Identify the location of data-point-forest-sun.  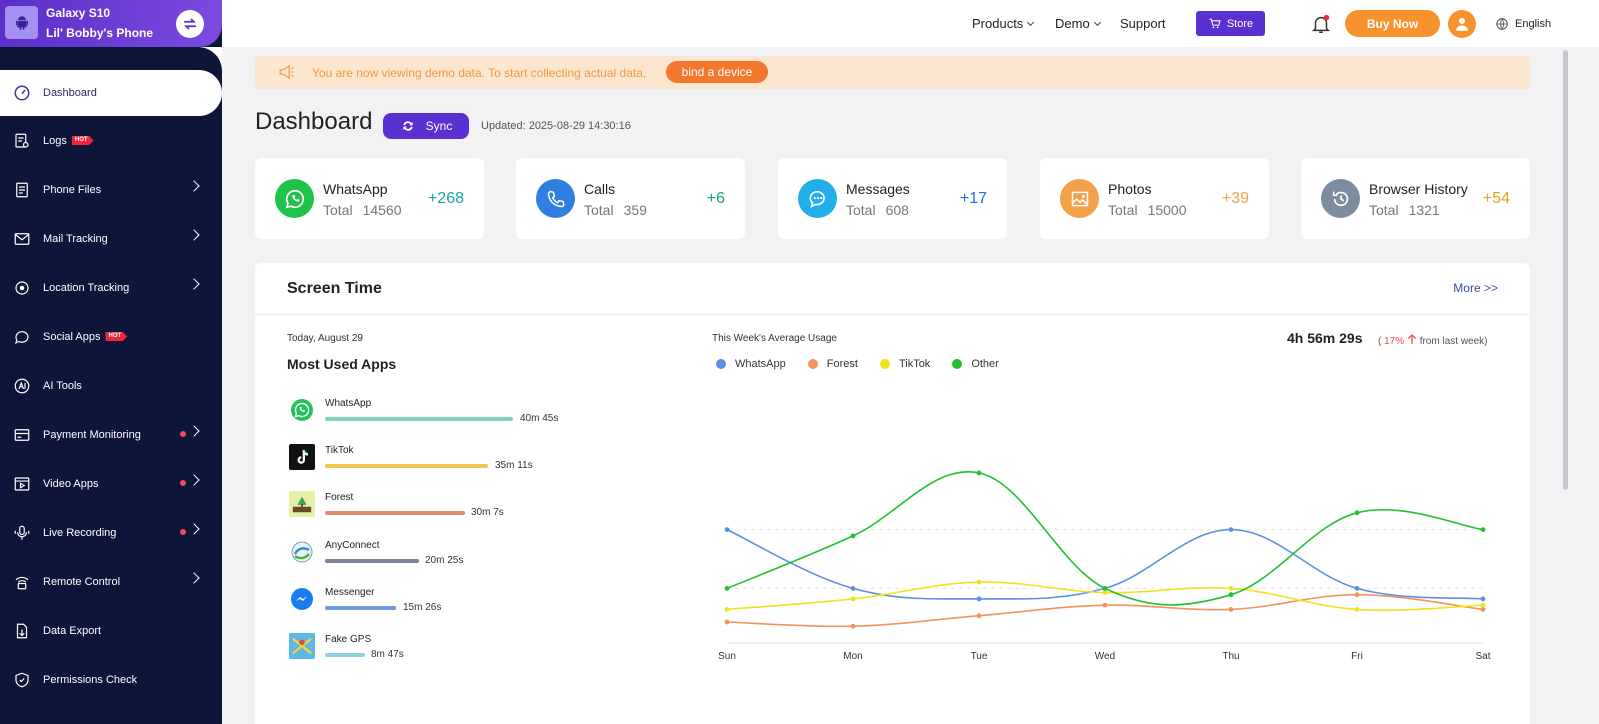
(727, 622).